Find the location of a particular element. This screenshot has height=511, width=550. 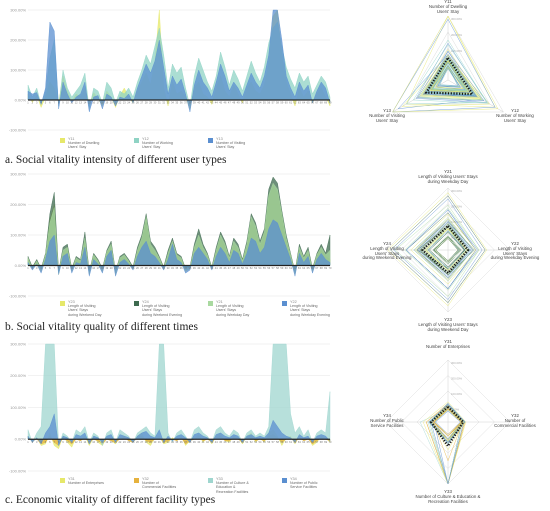

radar-ring is located at coordinates (448, 68).